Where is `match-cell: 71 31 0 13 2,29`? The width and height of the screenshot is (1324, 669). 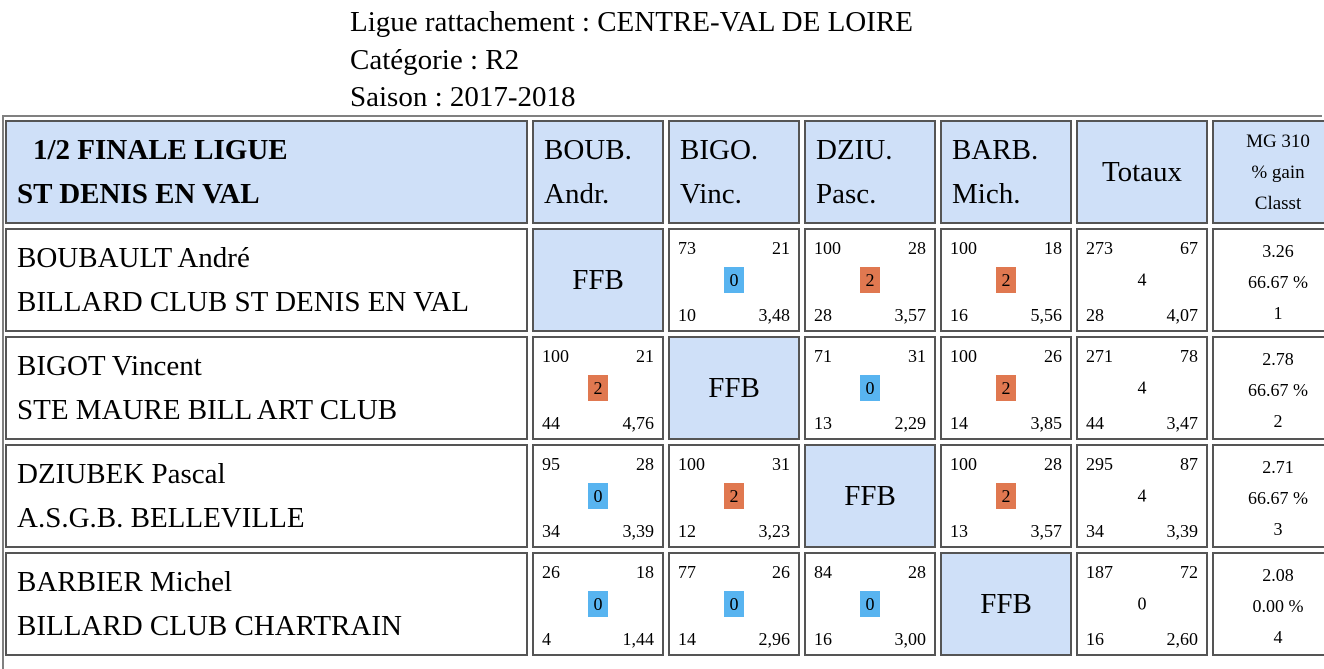 match-cell: 71 31 0 13 2,29 is located at coordinates (870, 388).